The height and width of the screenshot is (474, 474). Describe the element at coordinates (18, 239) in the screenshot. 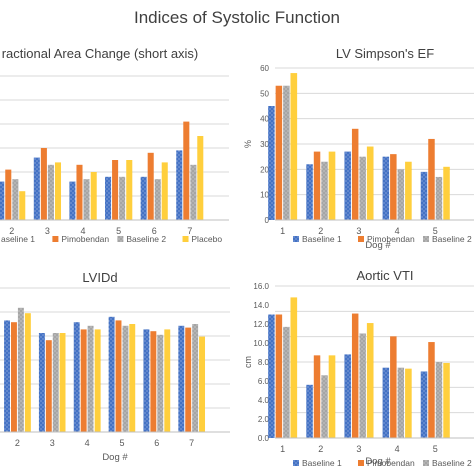

I see `legend-label: aseline 1` at that location.